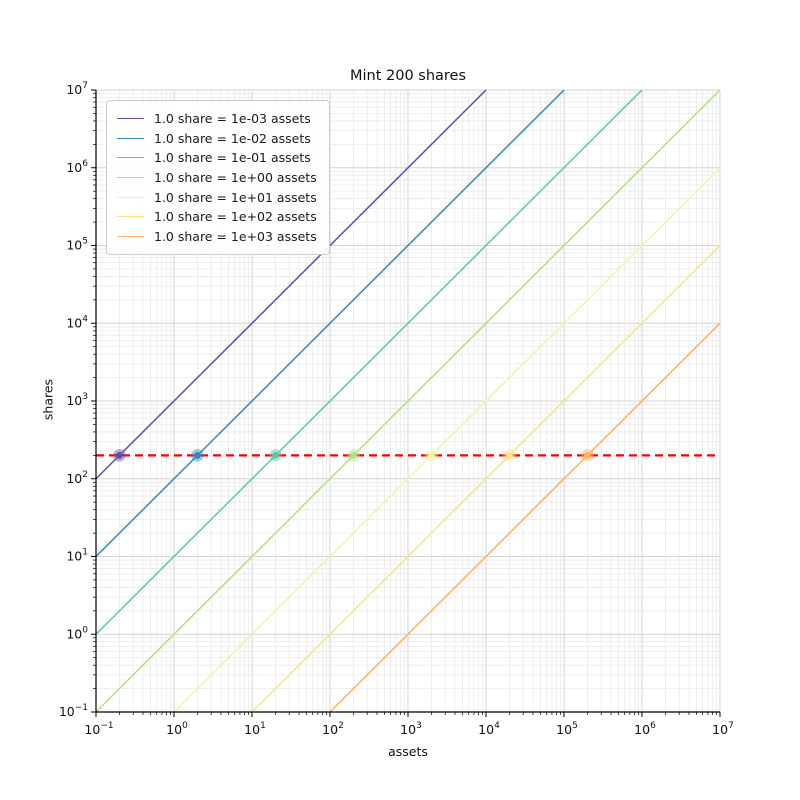 This screenshot has width=800, height=800. I want to click on legend-item-label: 1.0 share = 1e+00 assets, so click(235, 178).